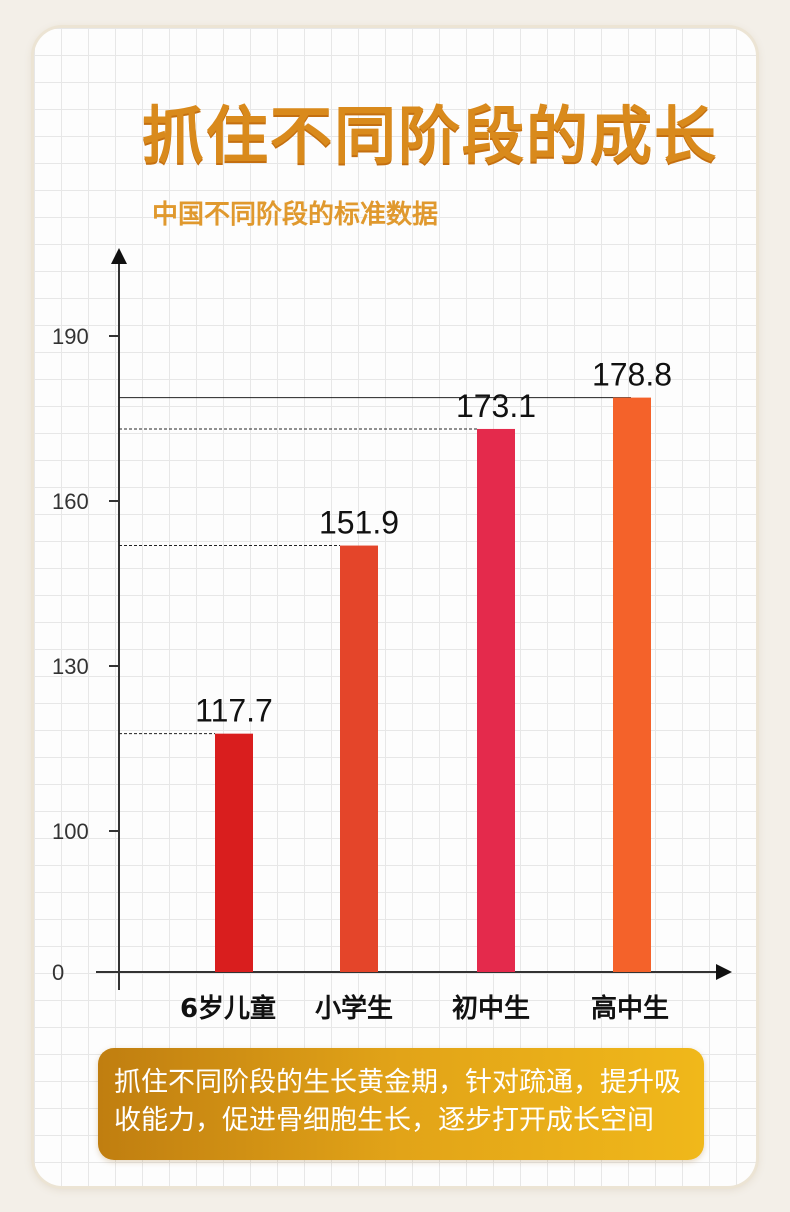 The height and width of the screenshot is (1212, 790). What do you see at coordinates (295, 215) in the screenshot?
I see `chart-subtitle: 中国不同阶段的标准数据` at bounding box center [295, 215].